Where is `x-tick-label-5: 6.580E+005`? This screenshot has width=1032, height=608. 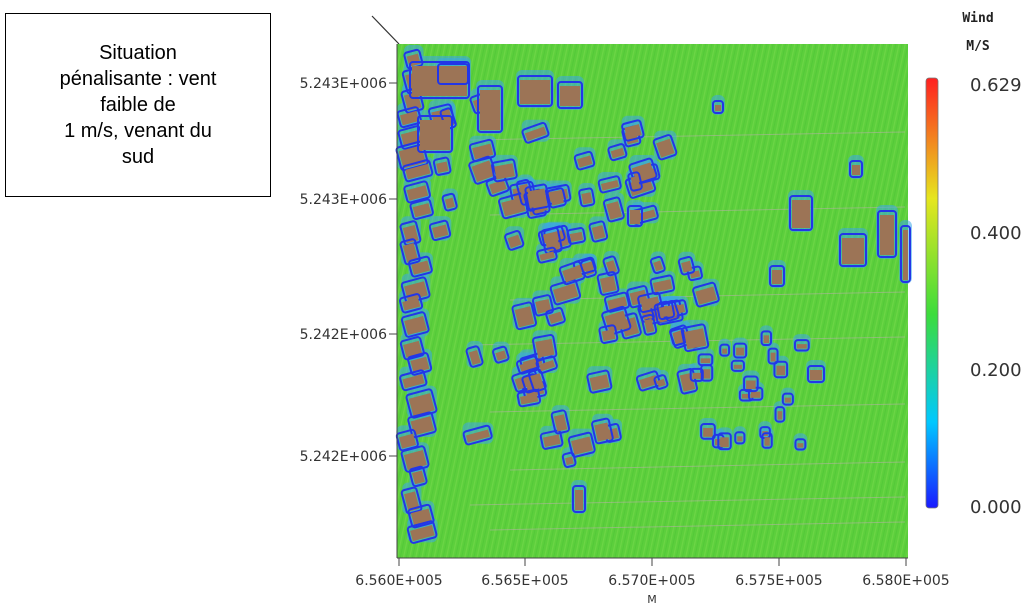 x-tick-label-5: 6.580E+005 is located at coordinates (905, 581).